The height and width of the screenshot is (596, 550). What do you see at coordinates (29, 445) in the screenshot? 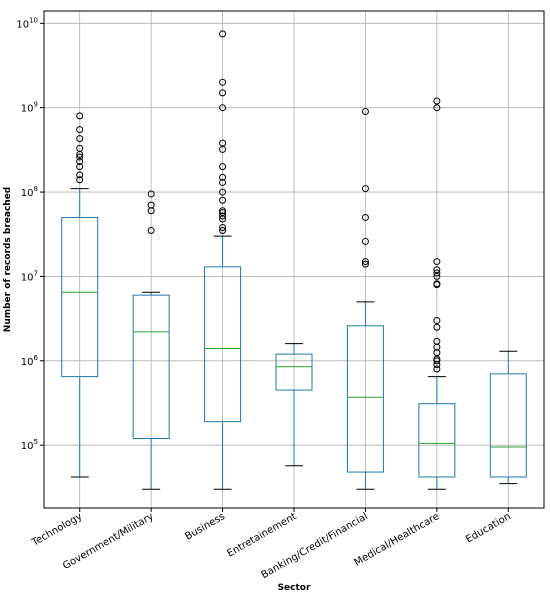
I see `y-tick-label: 10⁵` at bounding box center [29, 445].